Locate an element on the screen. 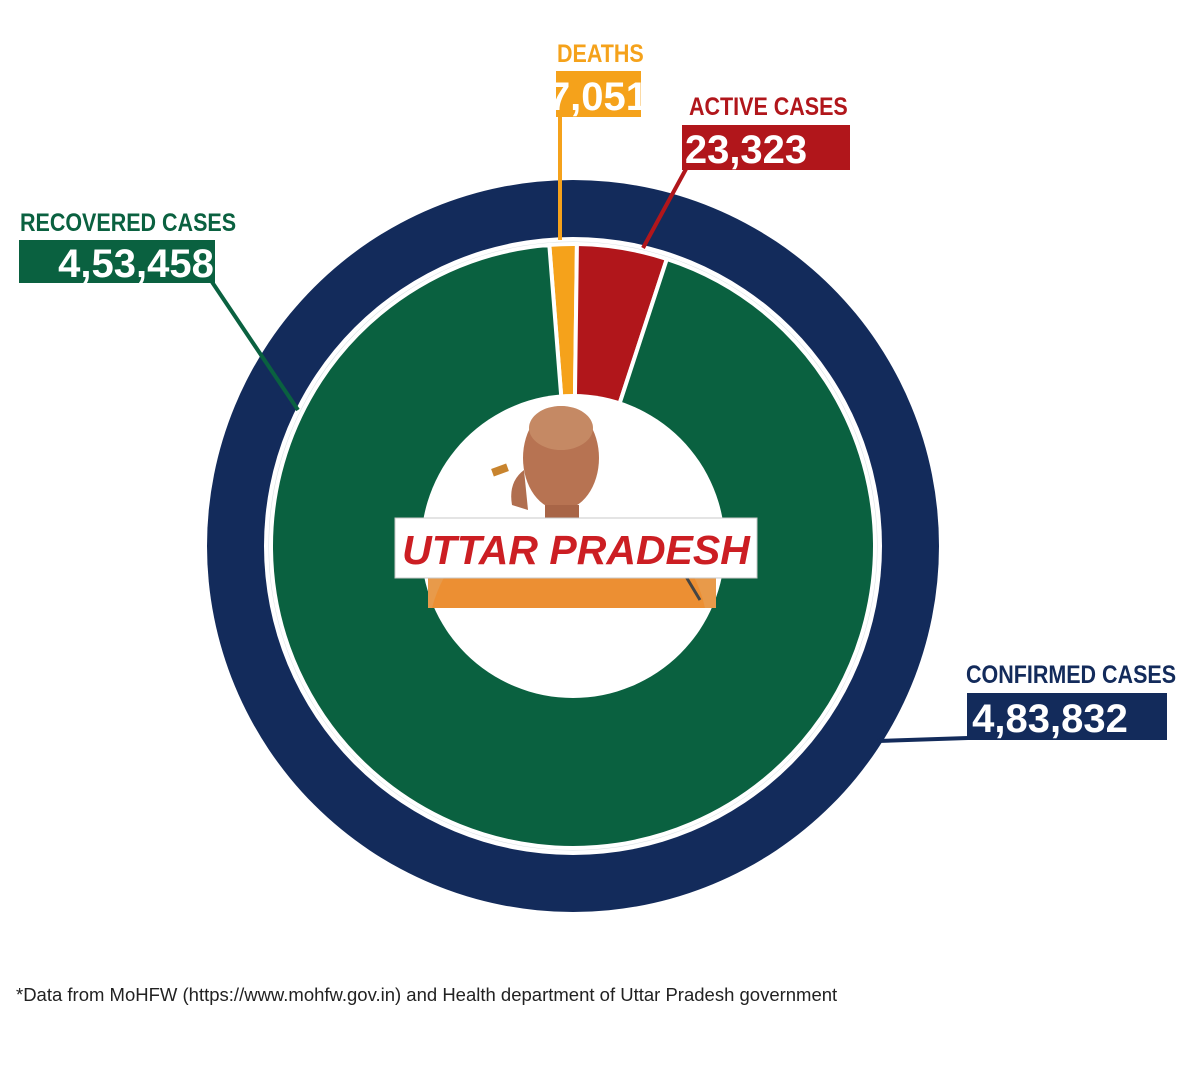  confirmed-leader-line is located at coordinates (923, 739).